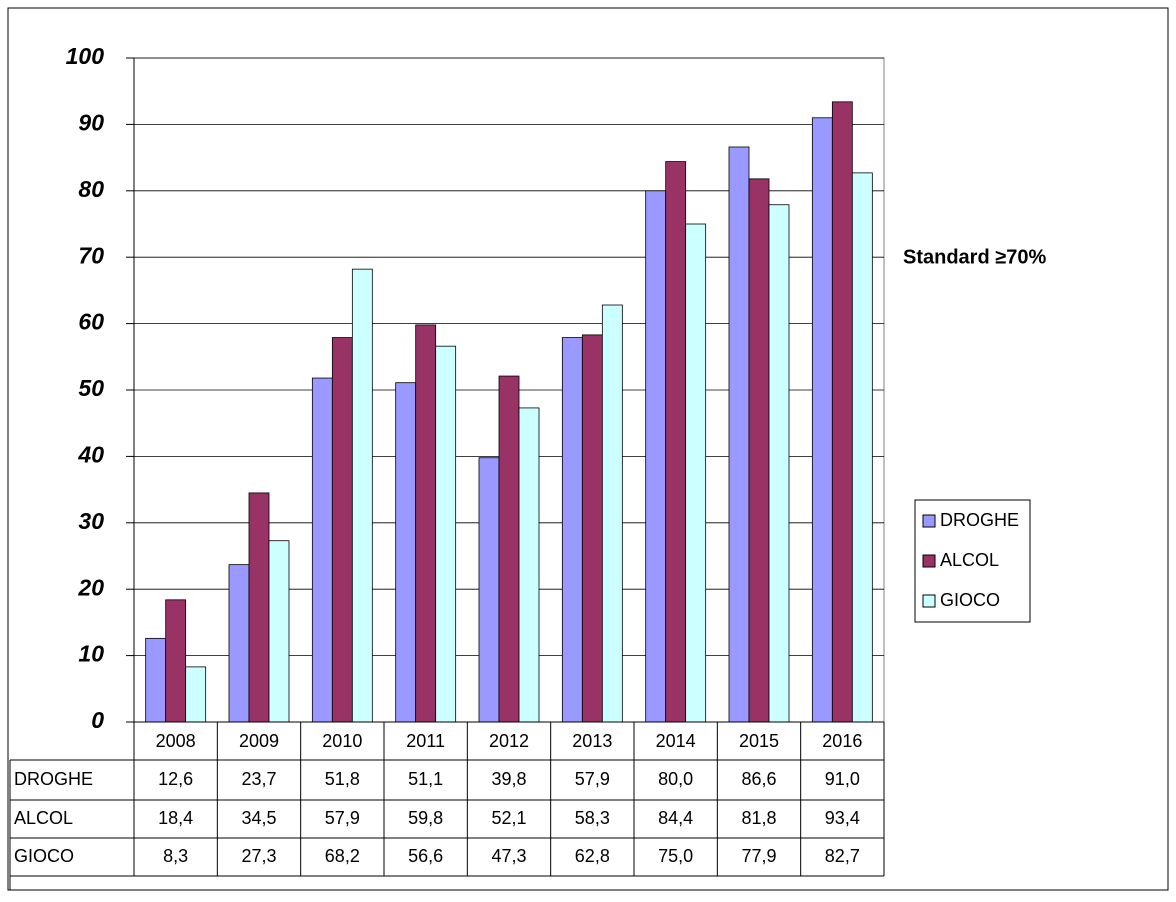  What do you see at coordinates (44, 856) in the screenshot?
I see `table-row-label: GIOCO` at bounding box center [44, 856].